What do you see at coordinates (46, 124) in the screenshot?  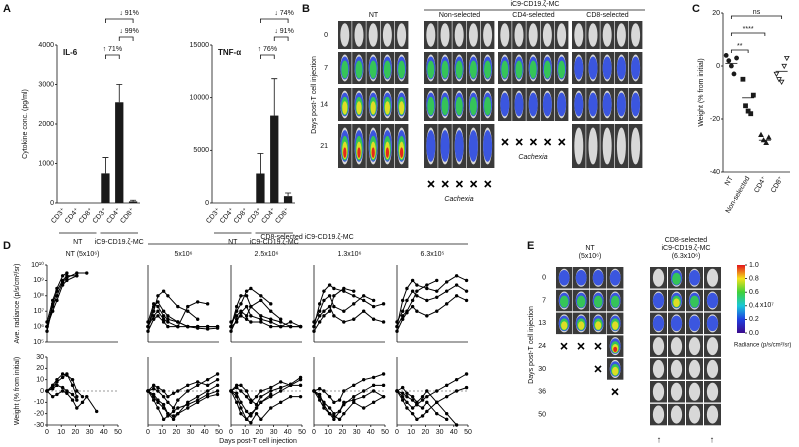 I see `y-tick-label: 2000` at bounding box center [46, 124].